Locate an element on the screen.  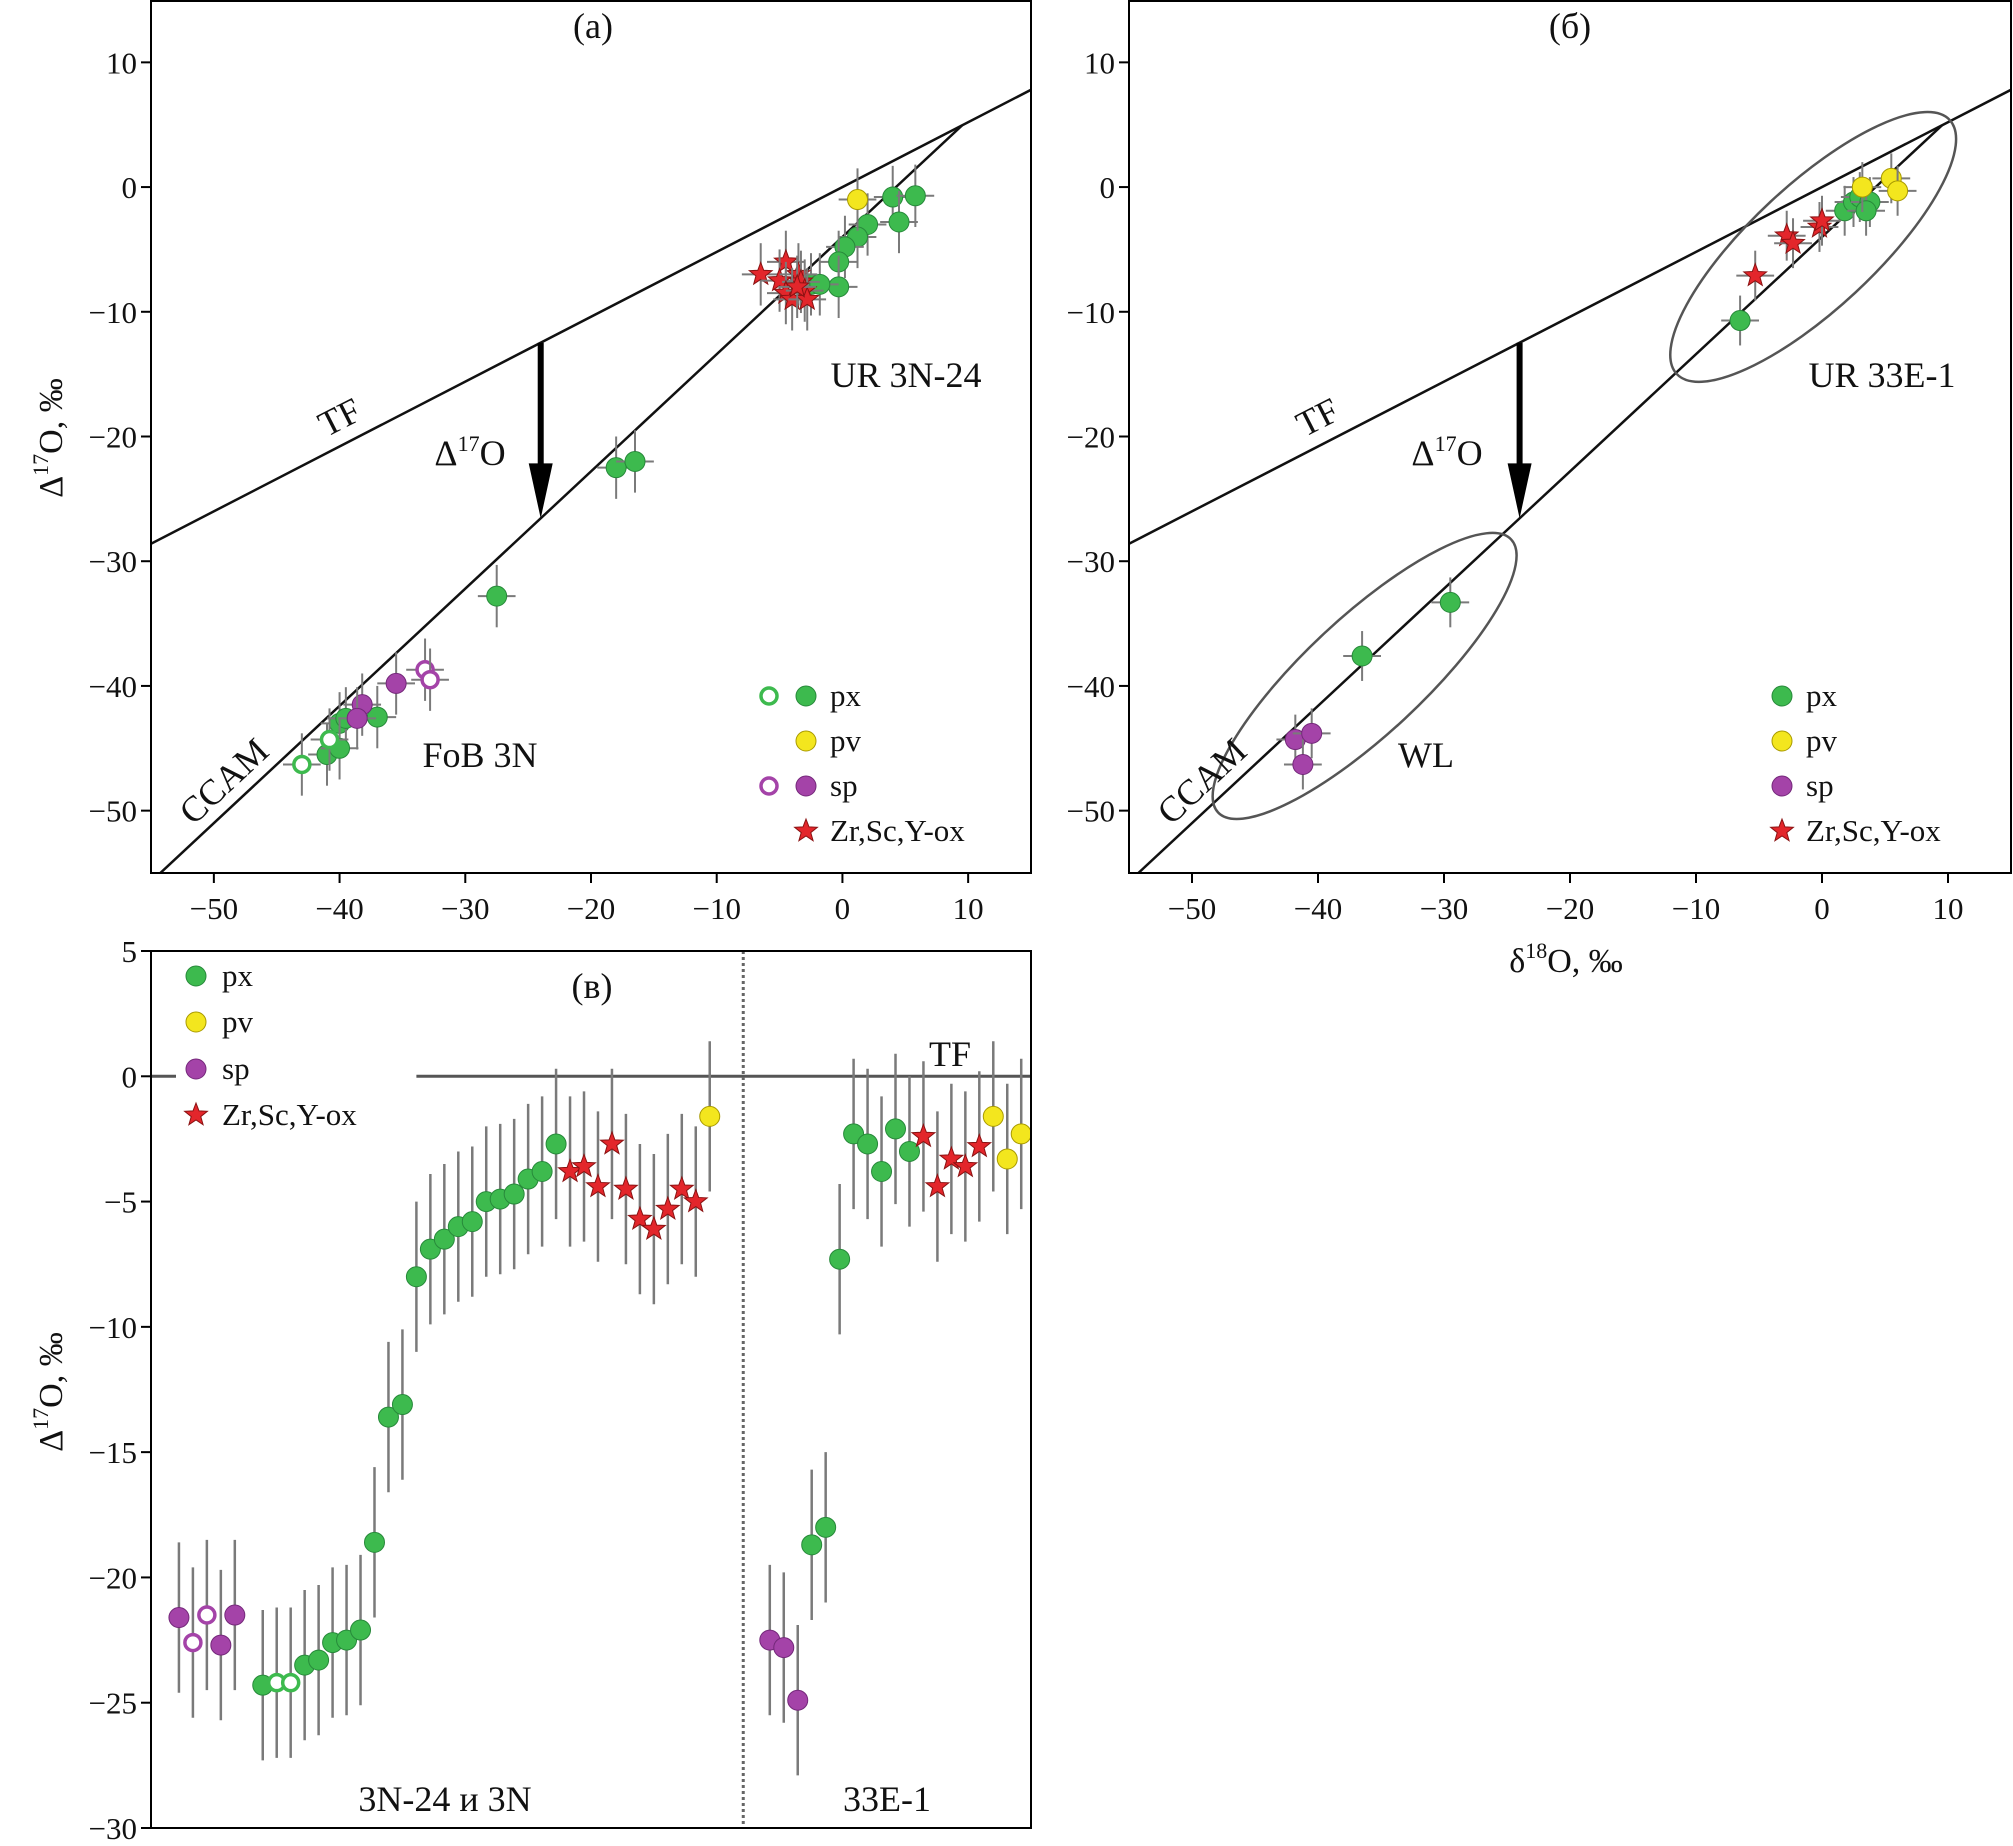
panel-a-group-ur: UR 3N-24 is located at coordinates (906, 375).